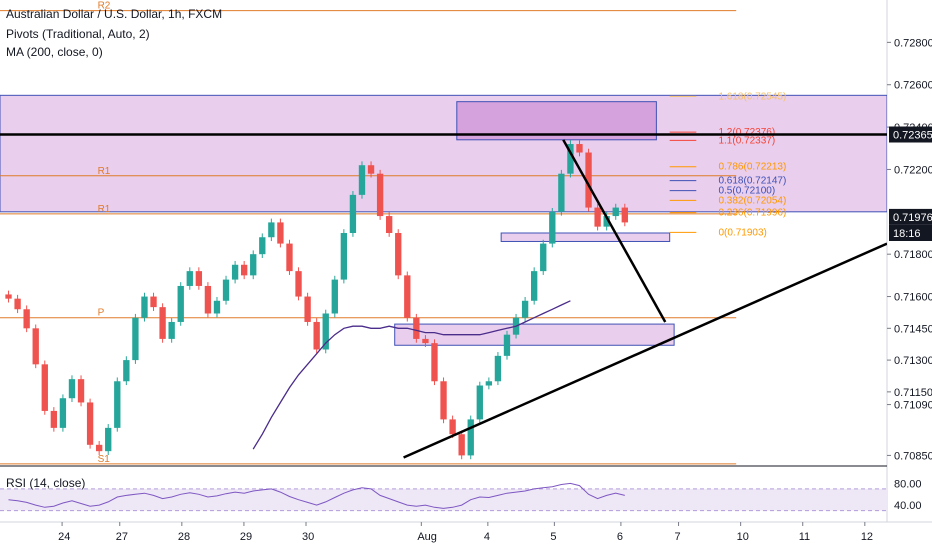 This screenshot has height=550, width=932. I want to click on price-tick-label: 0.71450, so click(913, 329).